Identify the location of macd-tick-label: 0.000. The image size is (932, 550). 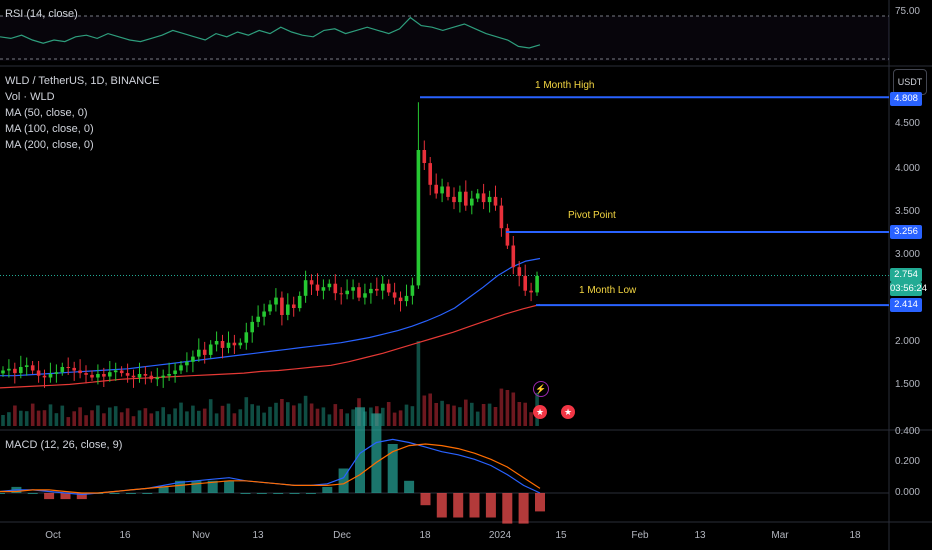
(907, 492).